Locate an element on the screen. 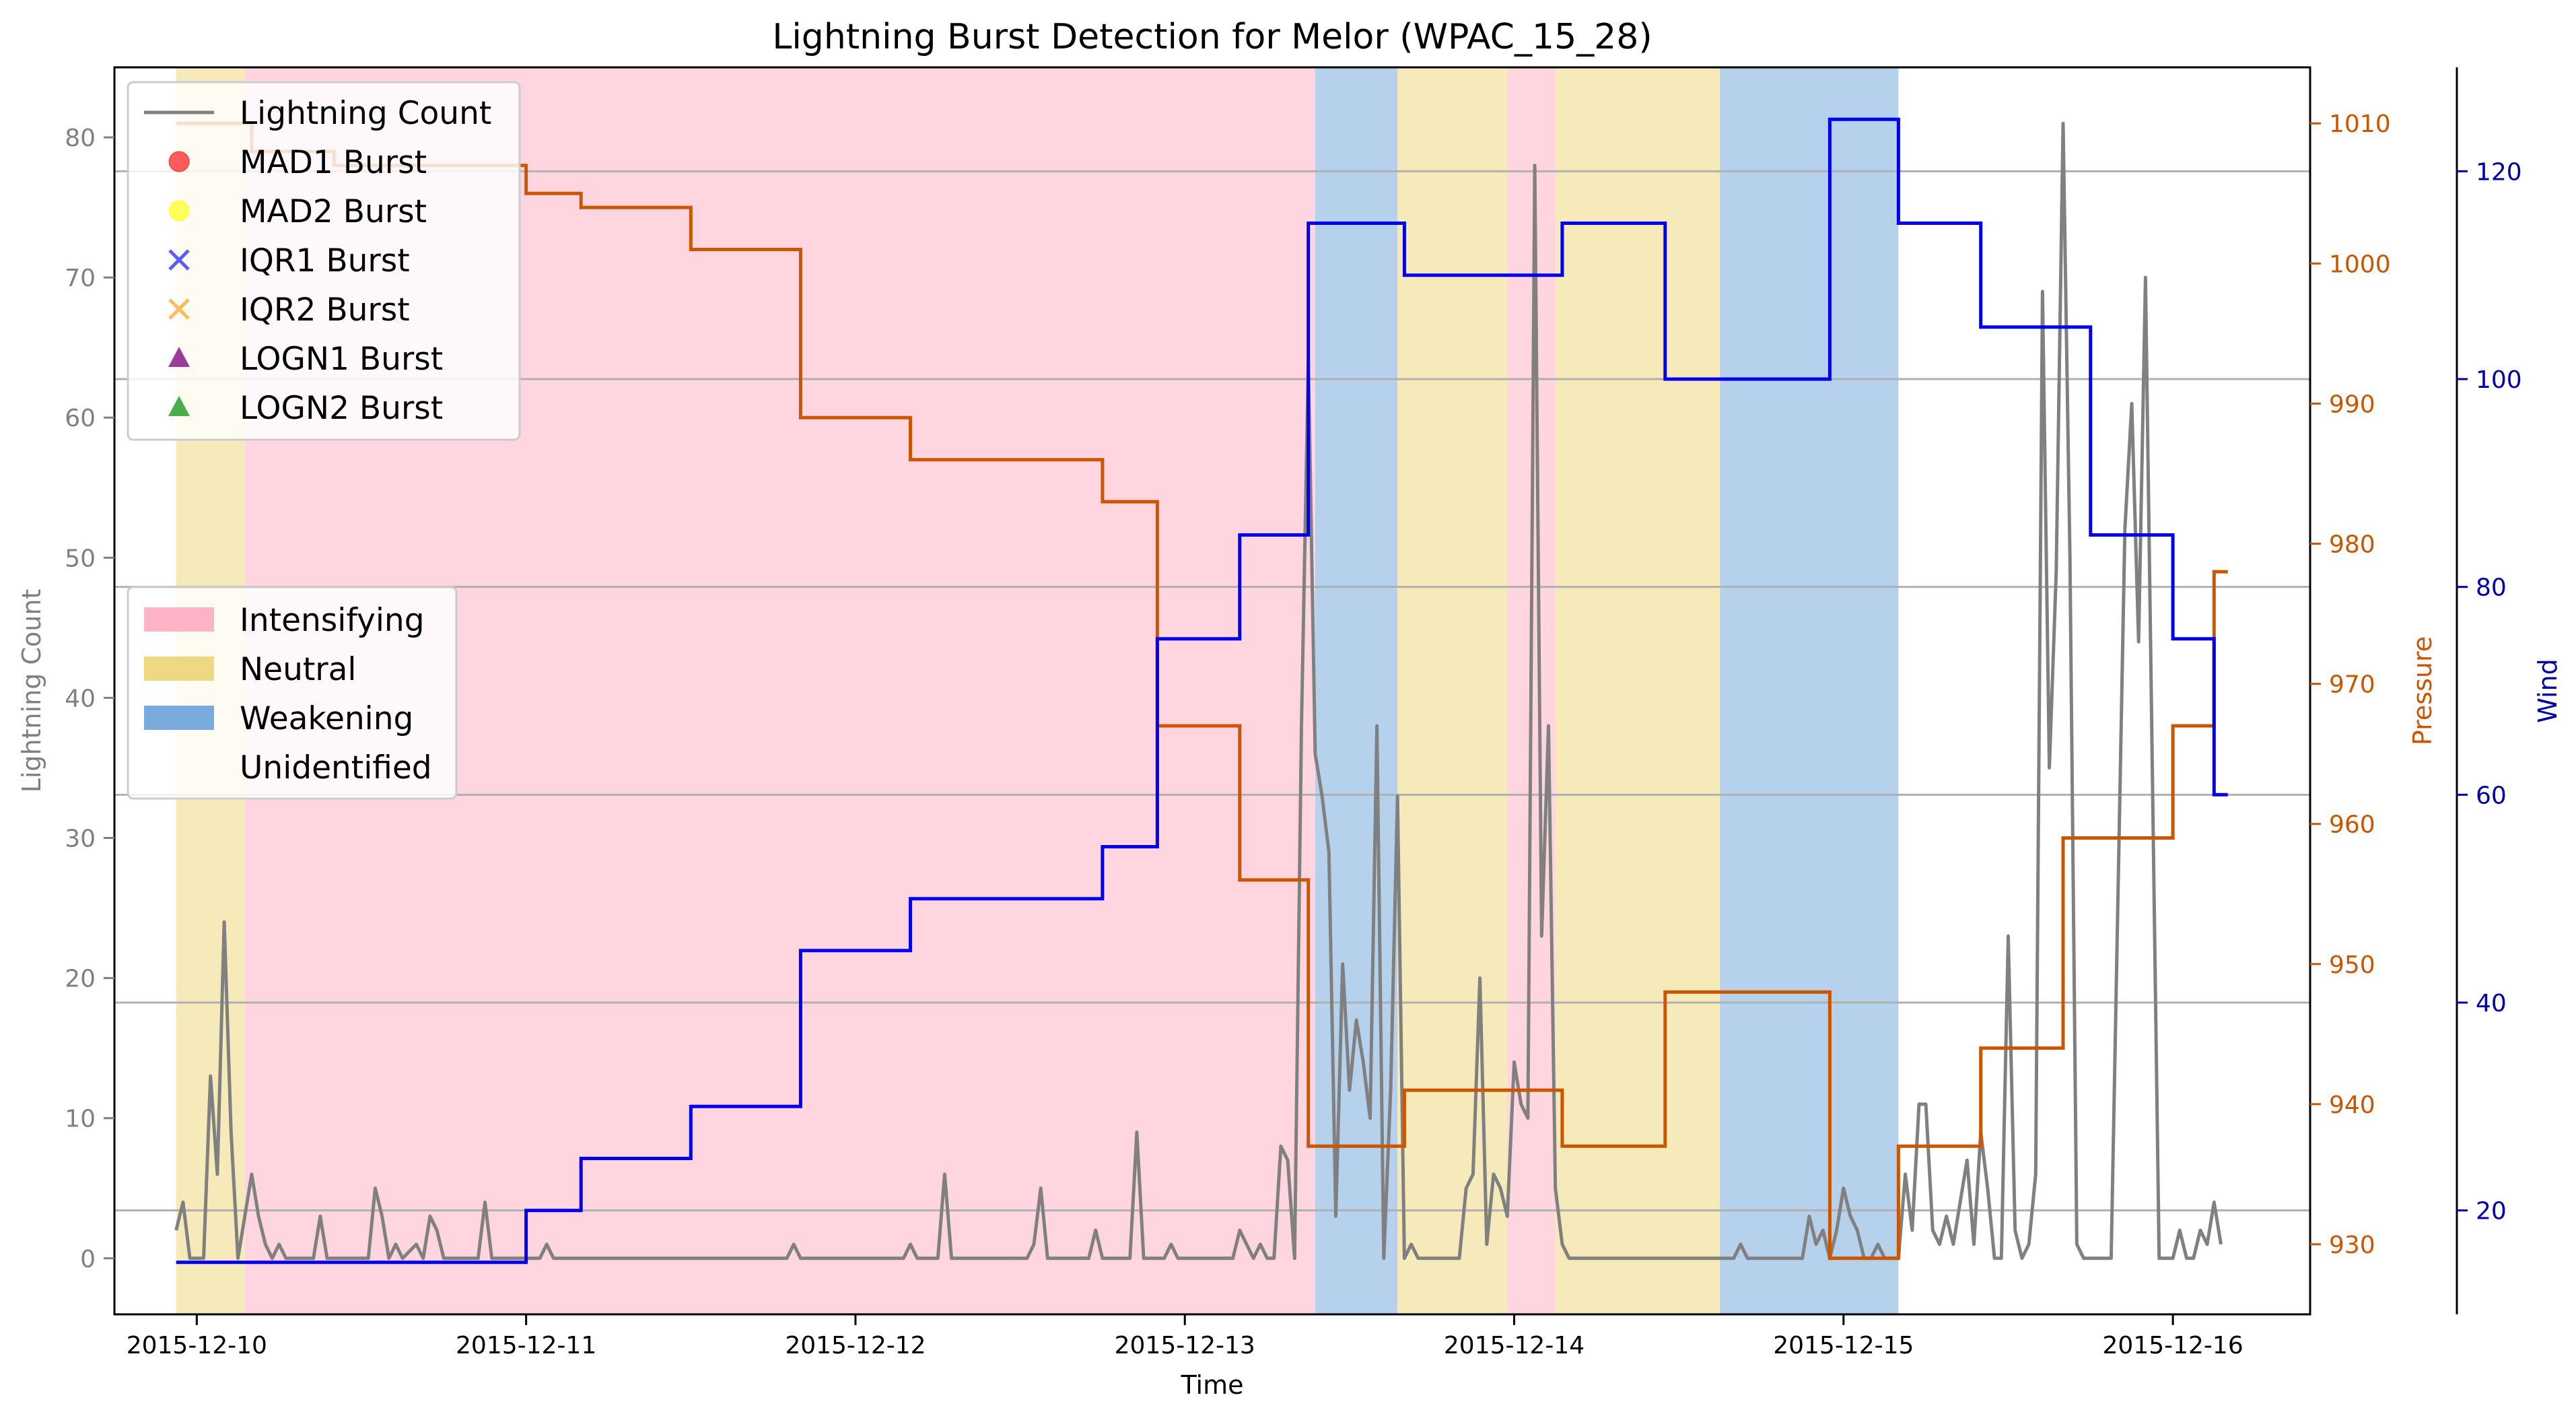 The width and height of the screenshot is (2576, 1416). y-axis-label-lightning: Lightning Count is located at coordinates (31, 691).